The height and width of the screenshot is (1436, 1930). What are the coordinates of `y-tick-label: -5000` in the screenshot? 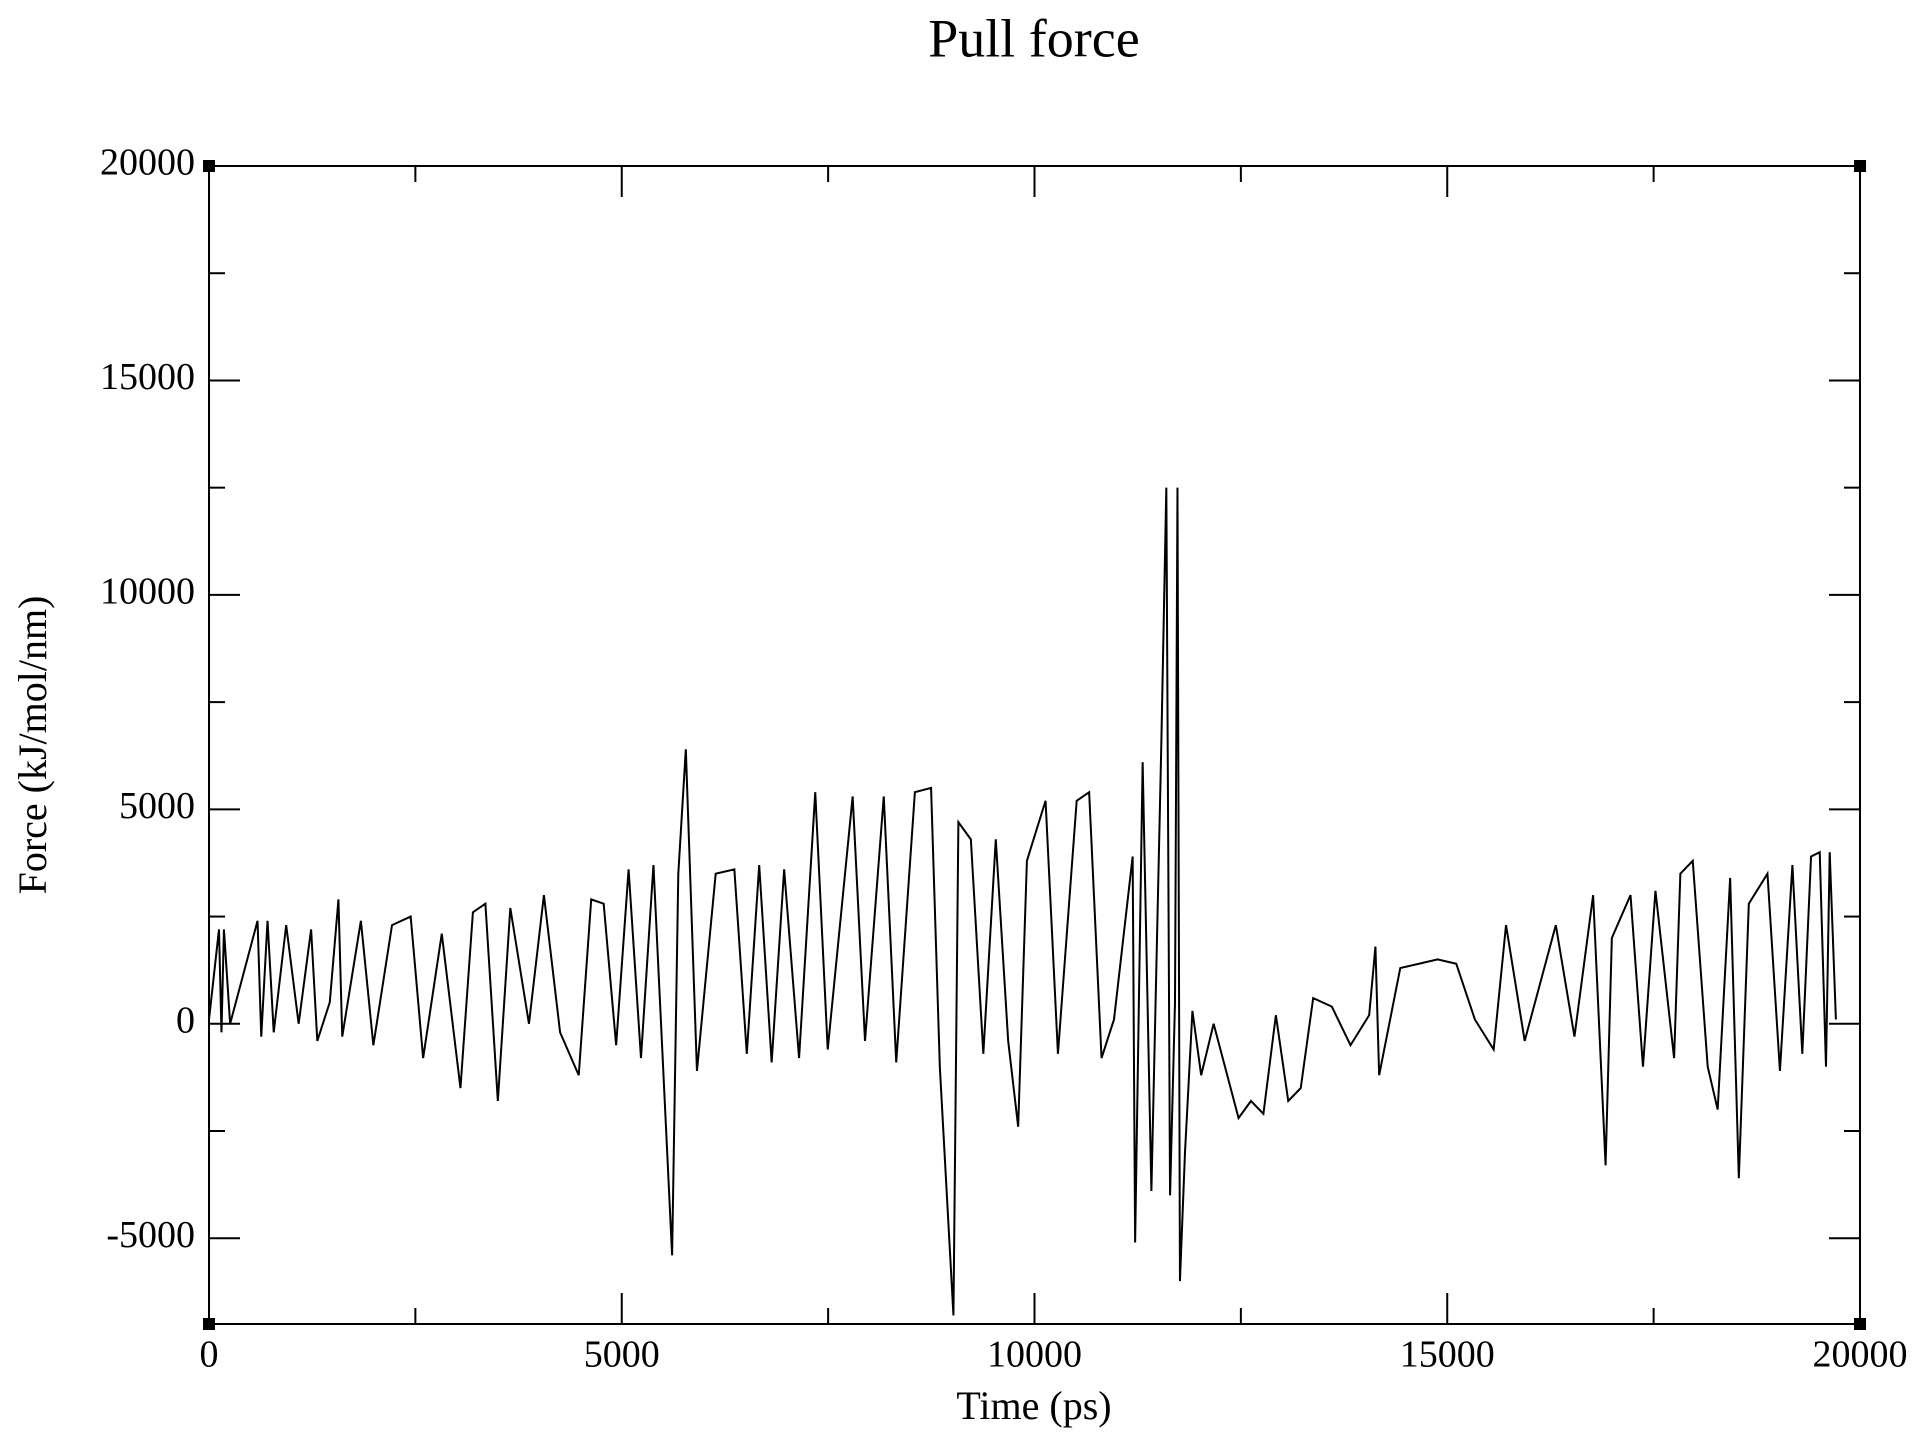 It's located at (150, 1235).